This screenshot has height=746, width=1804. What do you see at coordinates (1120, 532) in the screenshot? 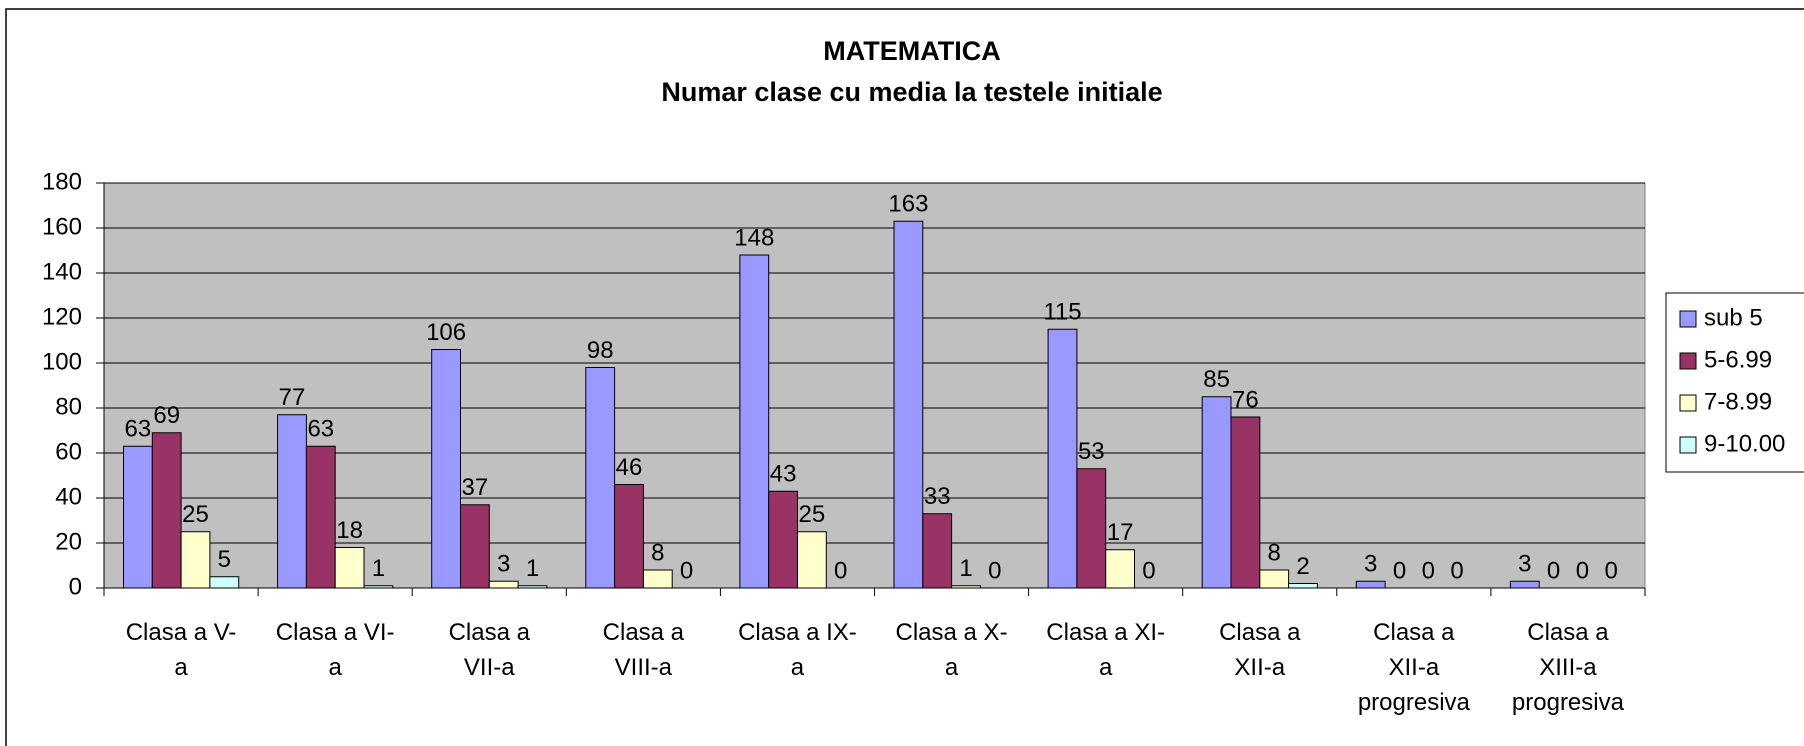
I see `data-label: 17` at bounding box center [1120, 532].